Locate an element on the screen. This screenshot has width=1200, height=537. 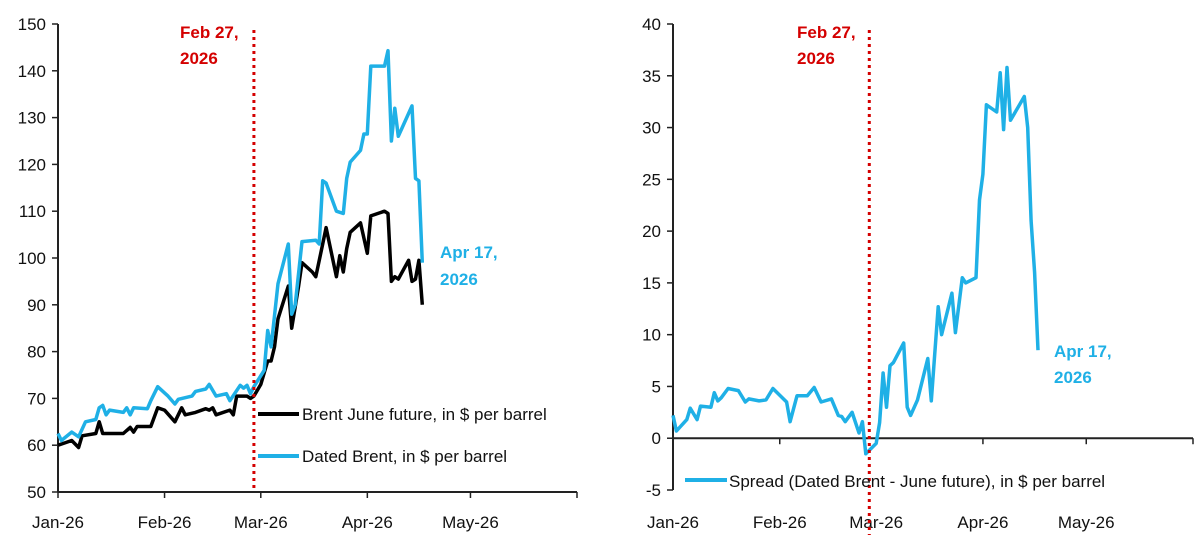
y-tick-label: 40 is located at coordinates (651, 24).